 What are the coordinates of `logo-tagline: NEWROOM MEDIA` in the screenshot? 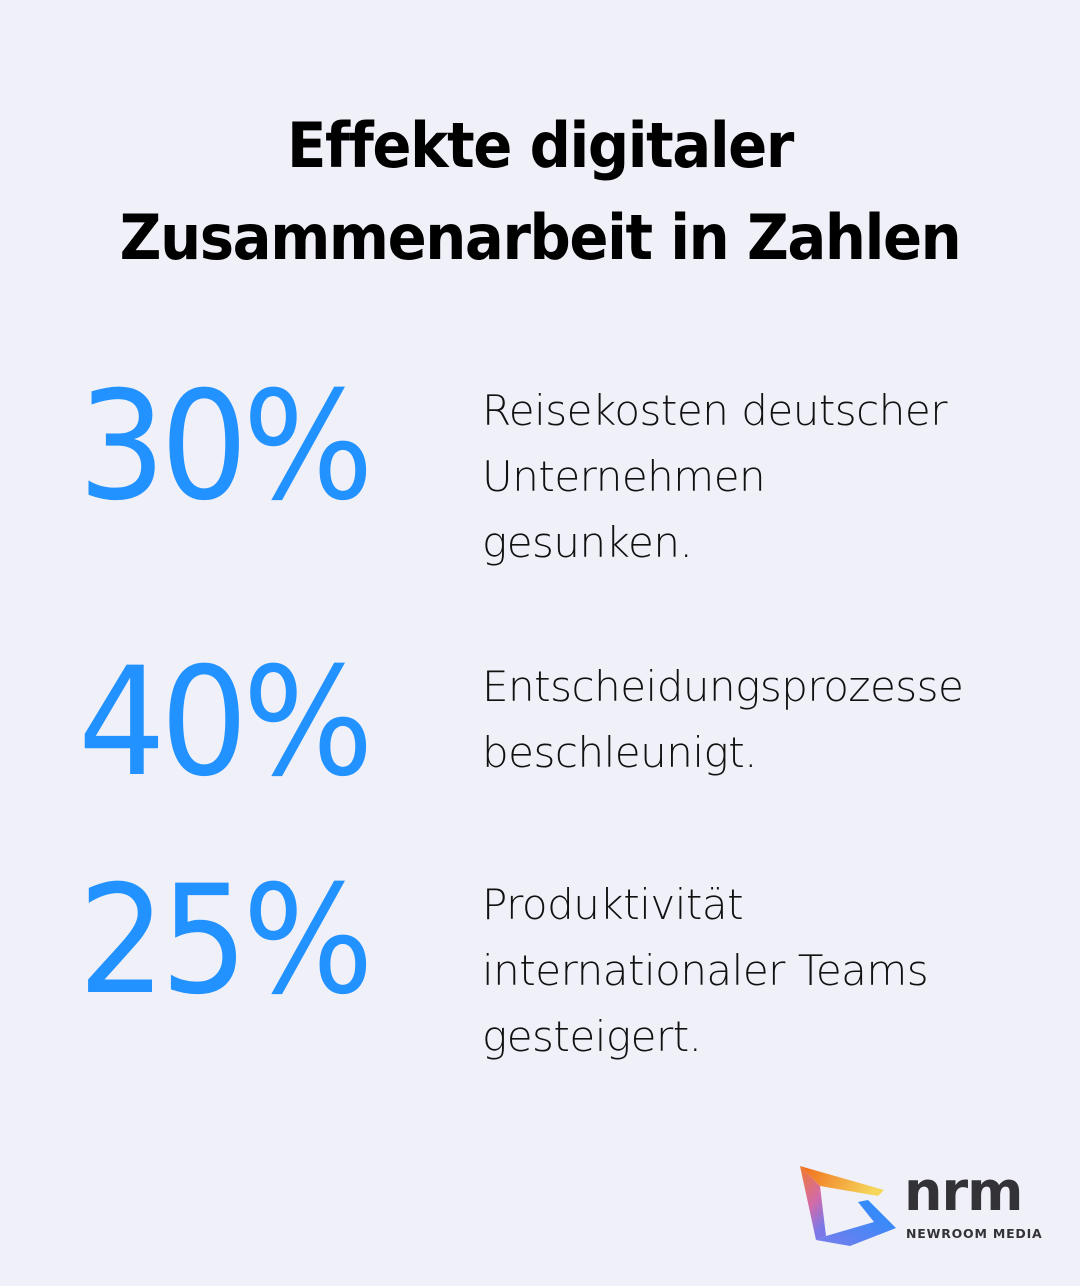 It's located at (974, 1233).